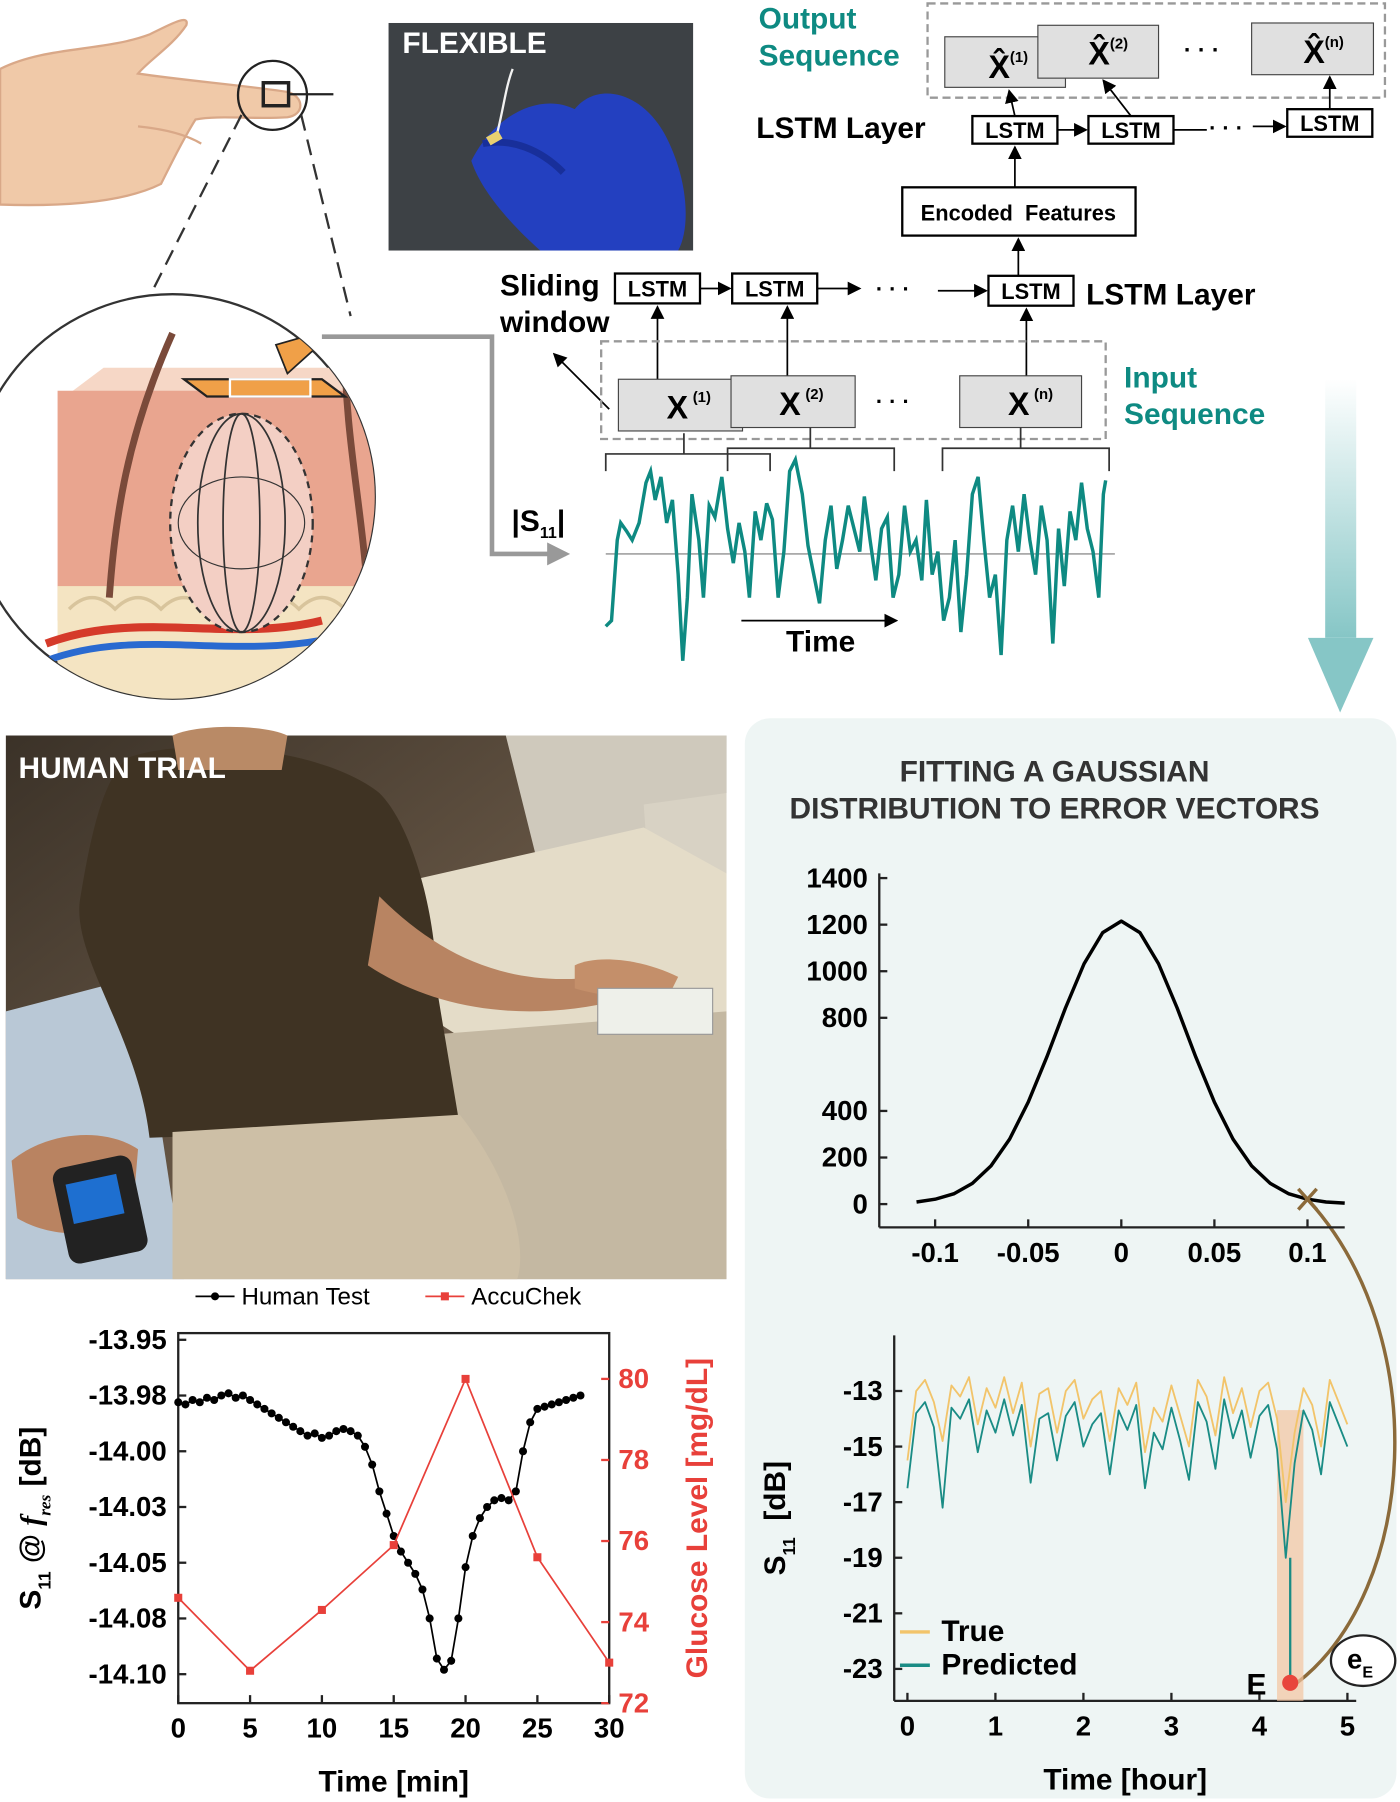  Describe the element at coordinates (775, 1499) in the screenshot. I see `axis-label-part: [dB]` at that location.